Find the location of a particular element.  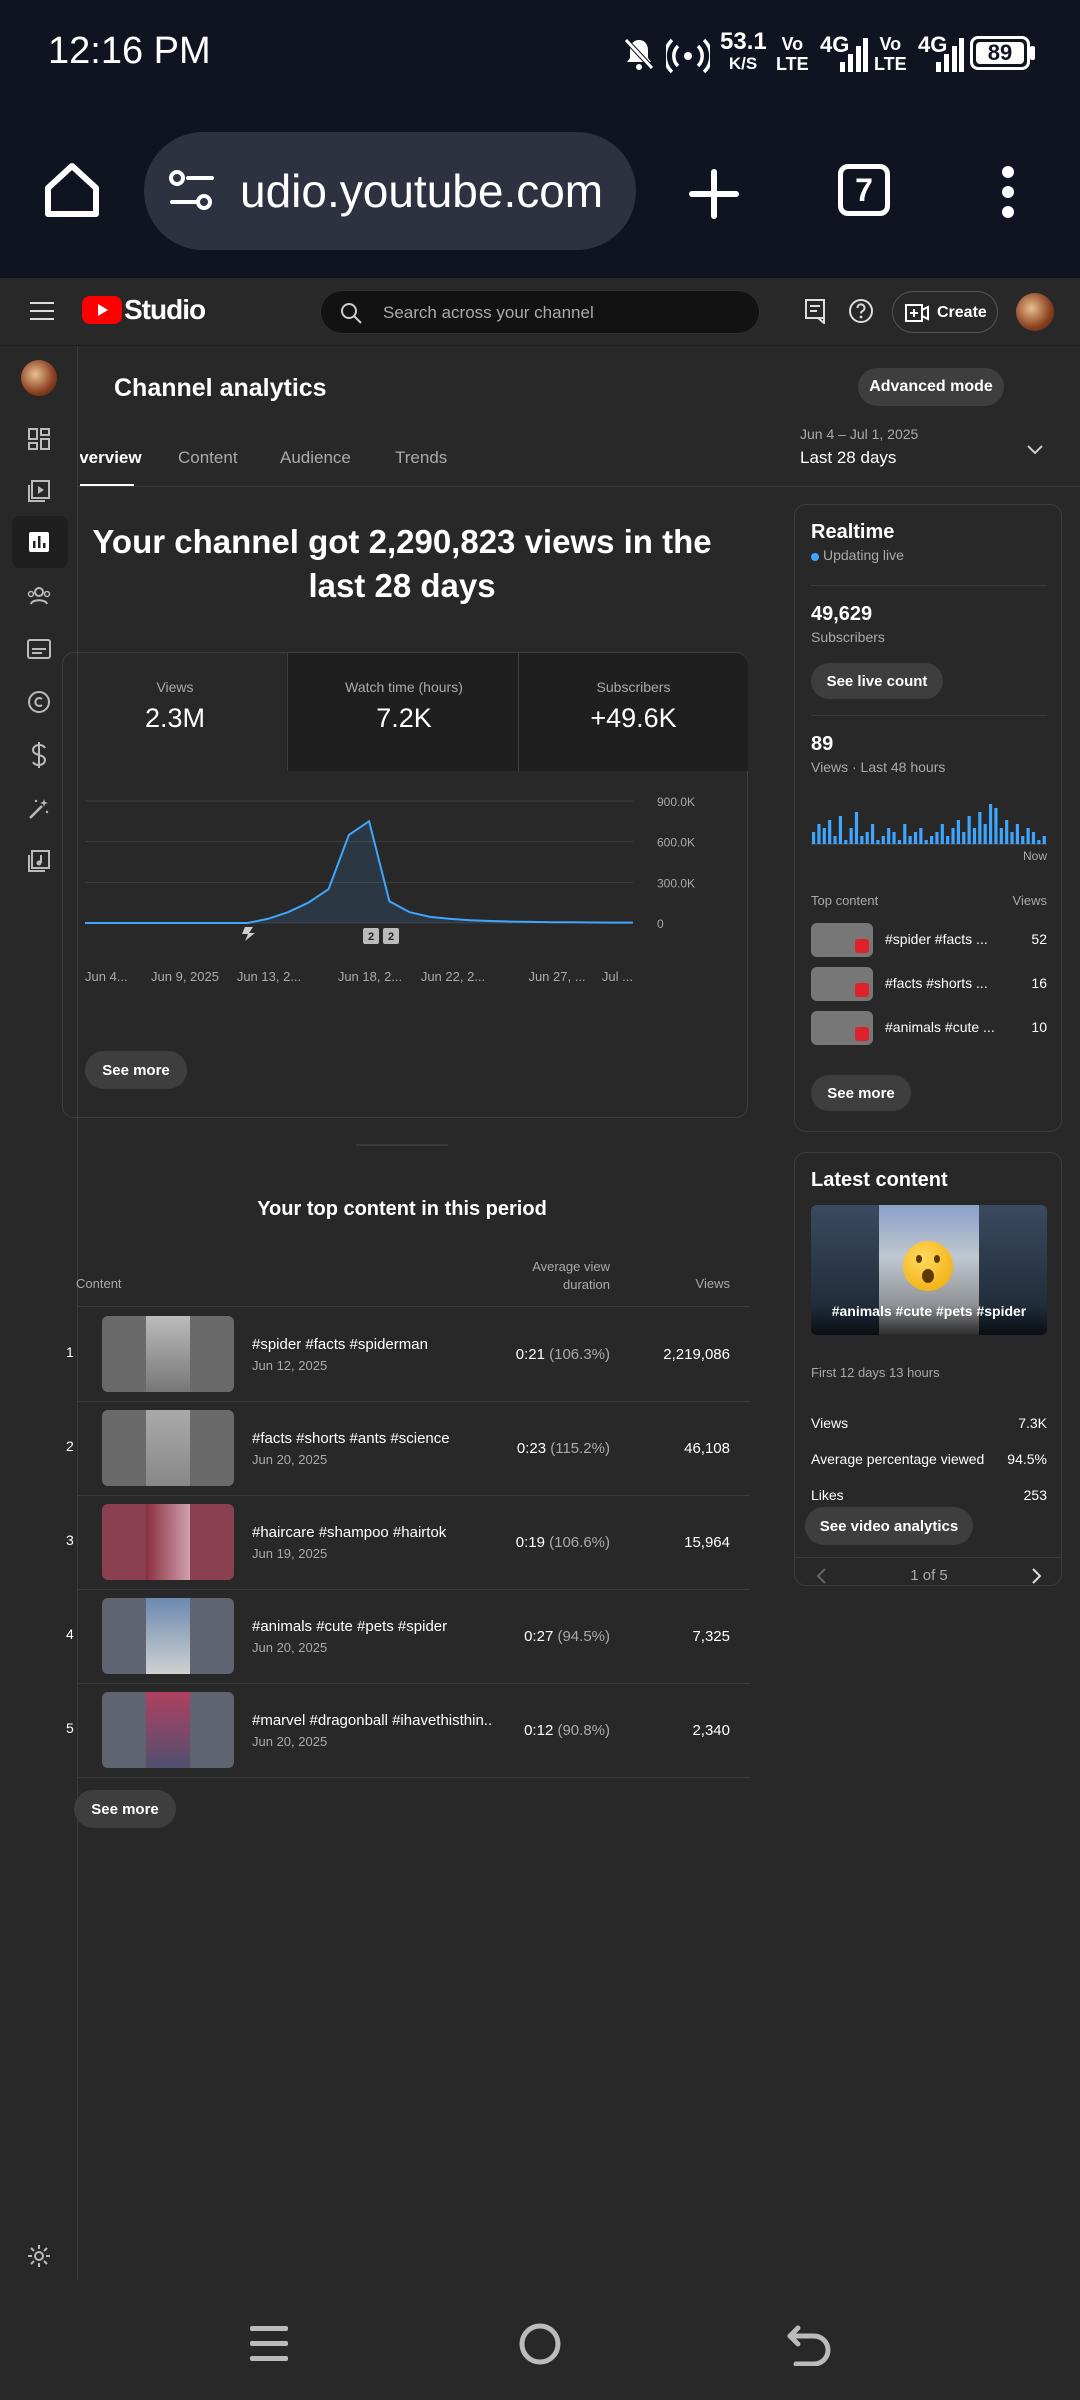

realtime-list-item: #animals #cute ... 10 is located at coordinates (929, 1029).